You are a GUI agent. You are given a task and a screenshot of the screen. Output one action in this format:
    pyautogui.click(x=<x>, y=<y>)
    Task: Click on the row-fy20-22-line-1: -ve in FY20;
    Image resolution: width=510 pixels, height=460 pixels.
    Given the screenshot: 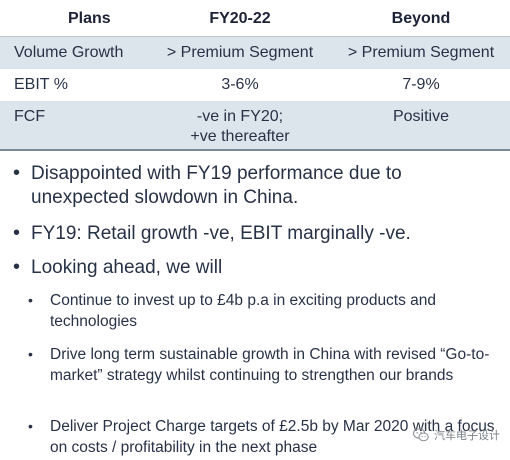 What is the action you would take?
    pyautogui.click(x=240, y=116)
    